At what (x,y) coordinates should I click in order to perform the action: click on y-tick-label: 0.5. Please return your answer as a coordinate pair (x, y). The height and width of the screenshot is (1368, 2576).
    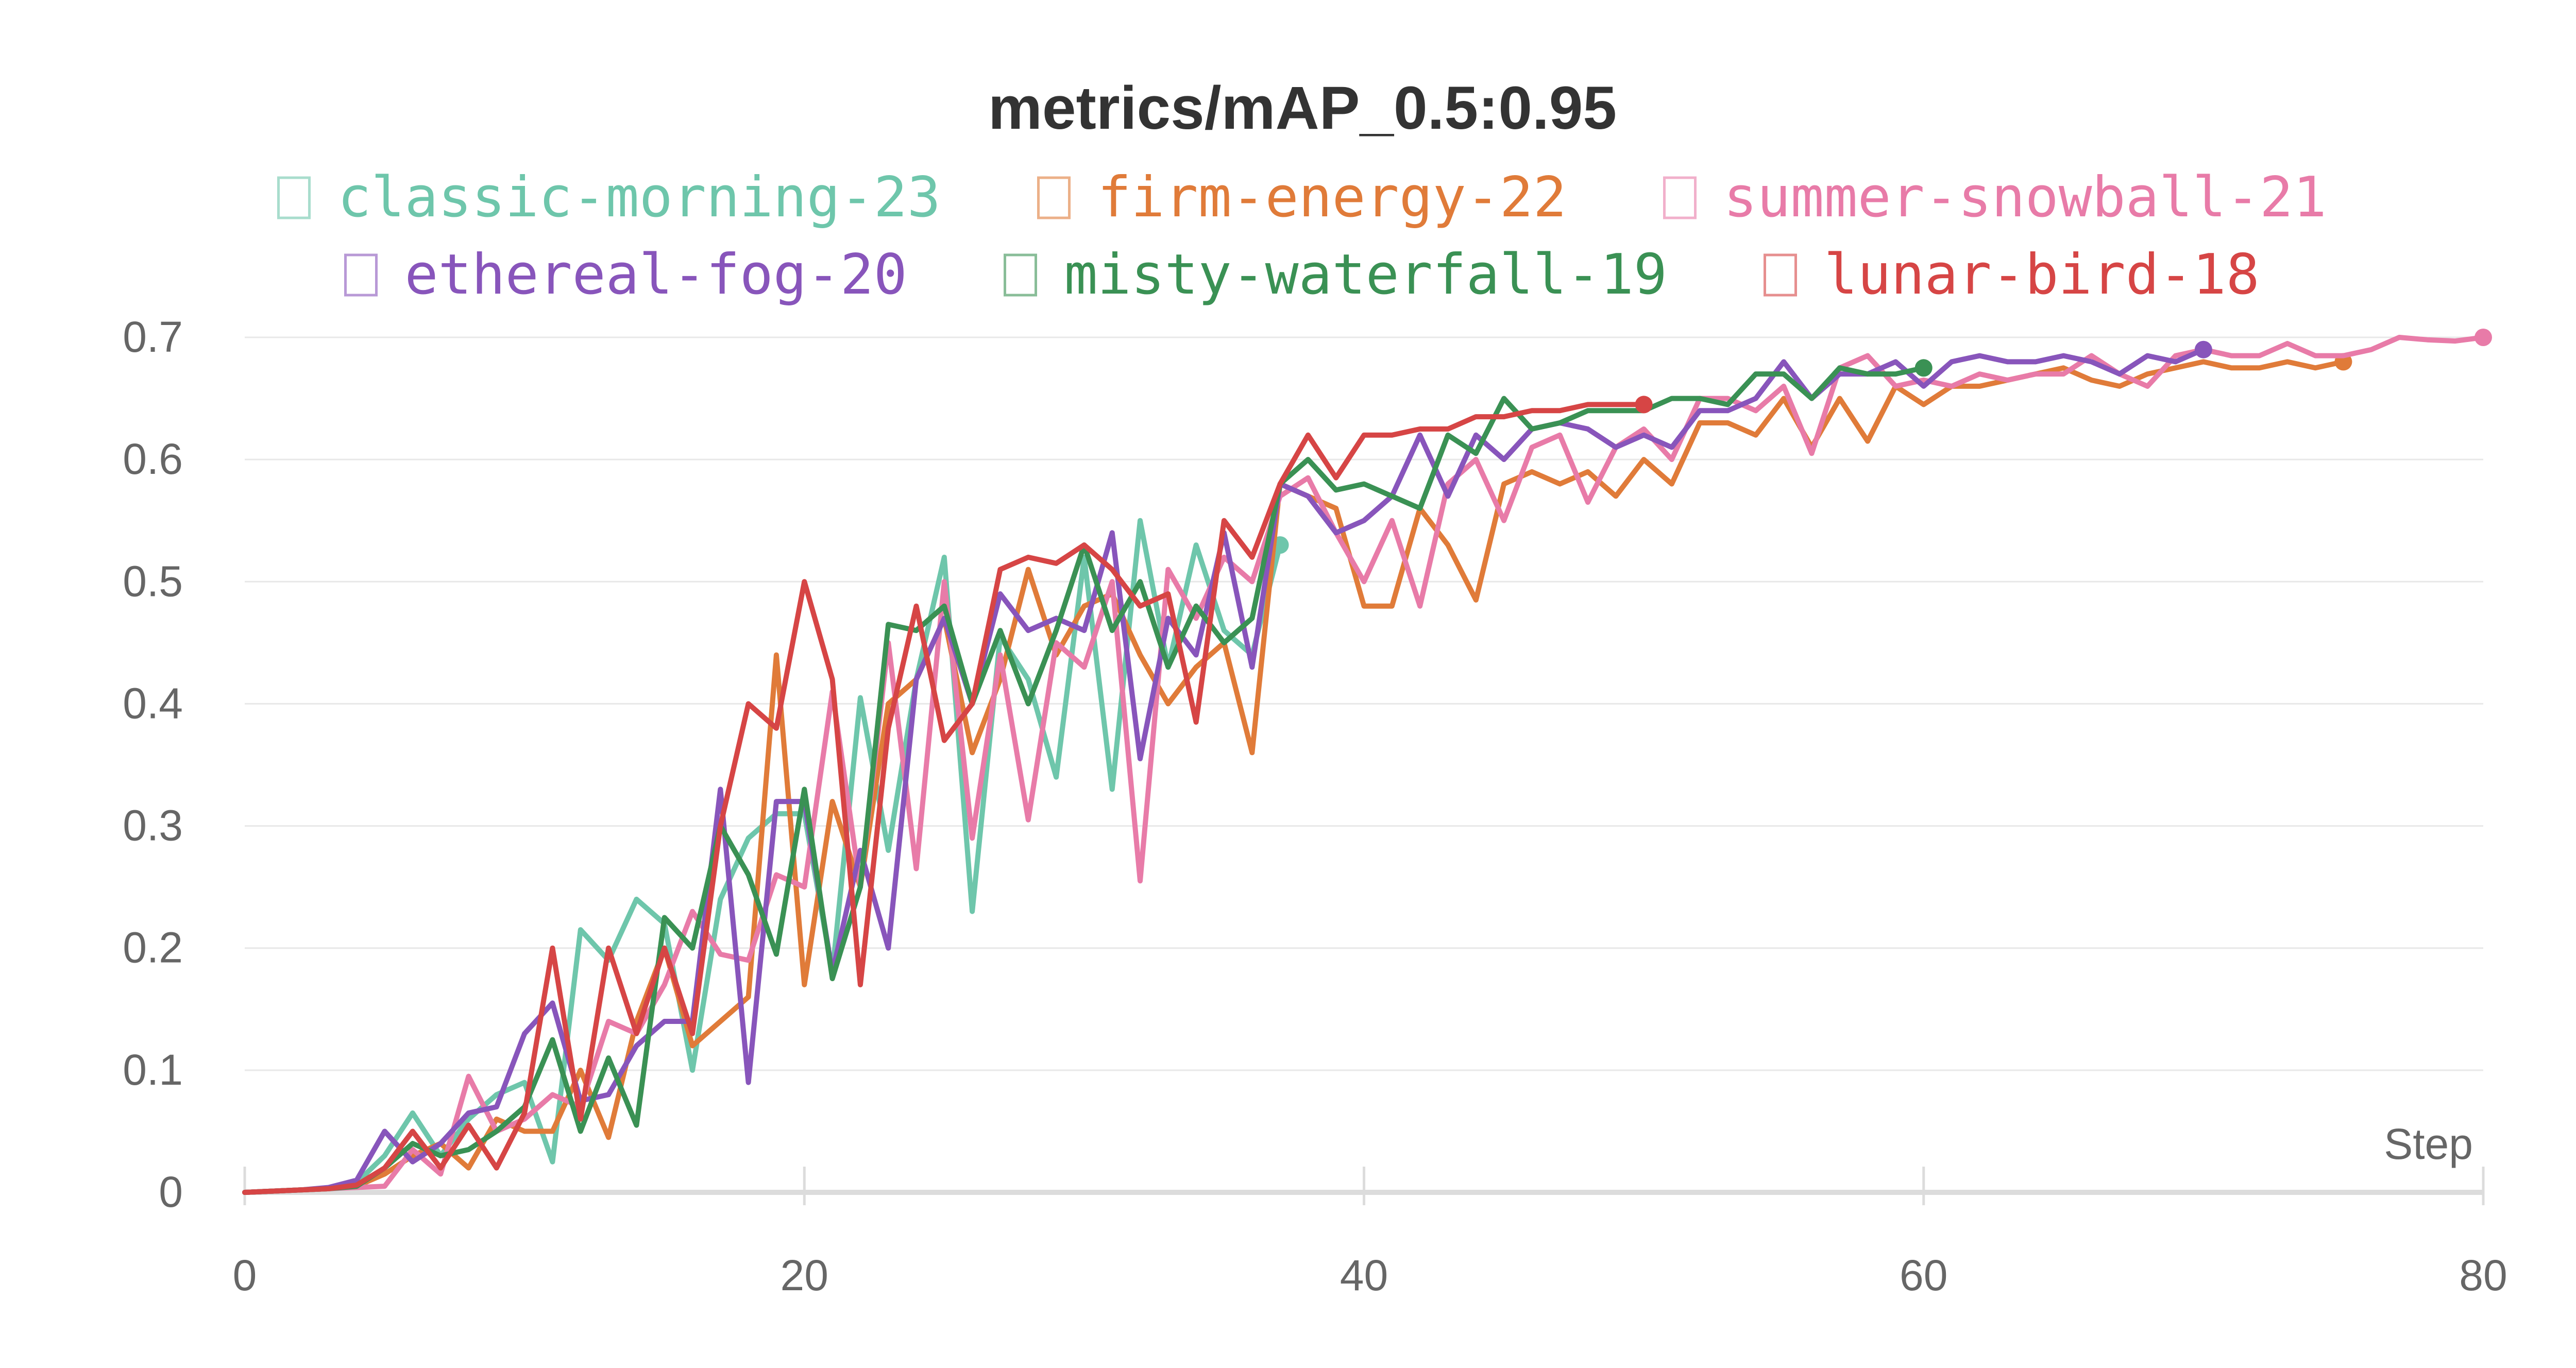
    Looking at the image, I should click on (153, 581).